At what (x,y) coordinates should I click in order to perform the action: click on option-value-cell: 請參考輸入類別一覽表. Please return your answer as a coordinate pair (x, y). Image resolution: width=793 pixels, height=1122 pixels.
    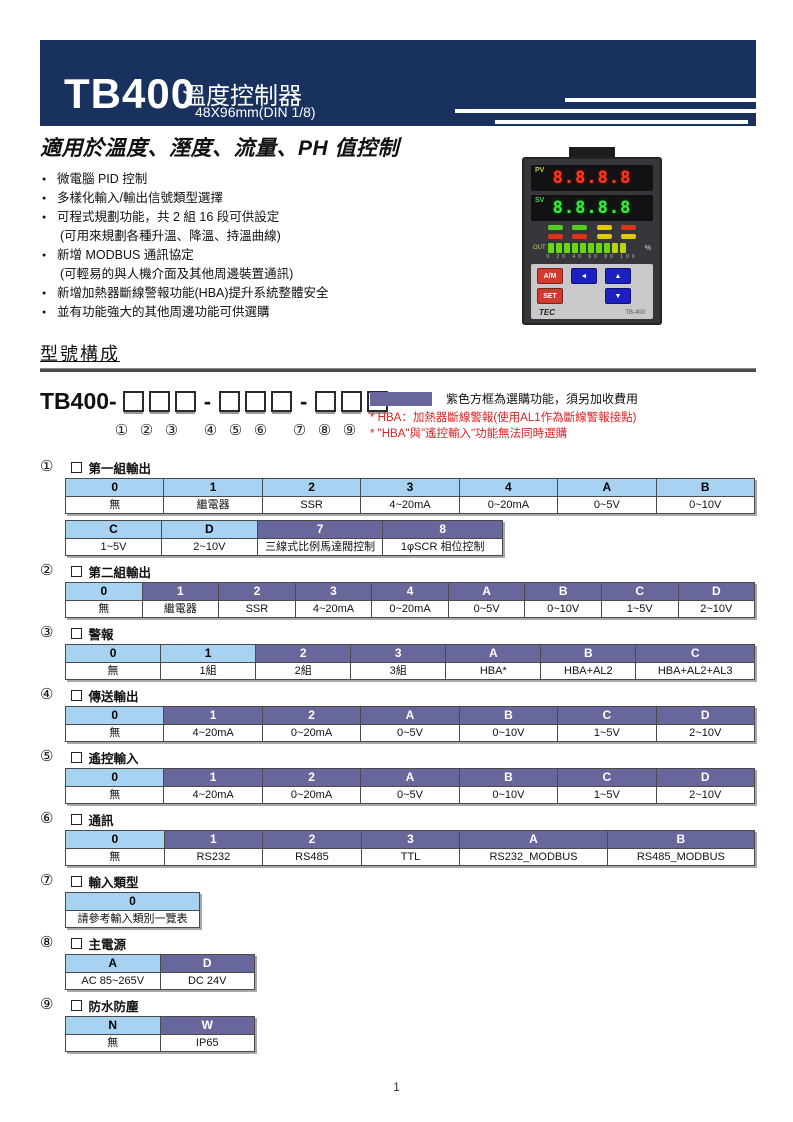
    Looking at the image, I should click on (132, 918).